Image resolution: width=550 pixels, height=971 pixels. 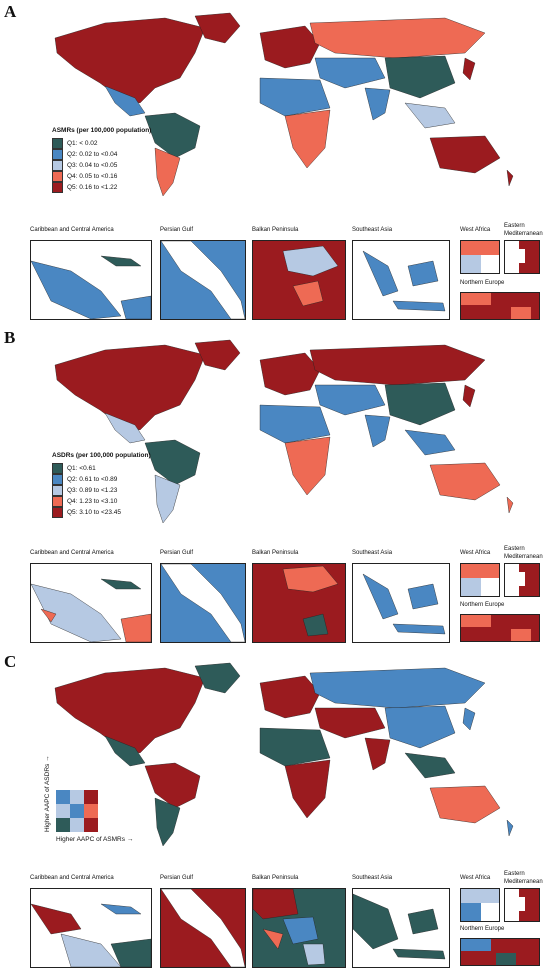 What do you see at coordinates (10, 337) in the screenshot?
I see `panel-letter-b: B` at bounding box center [10, 337].